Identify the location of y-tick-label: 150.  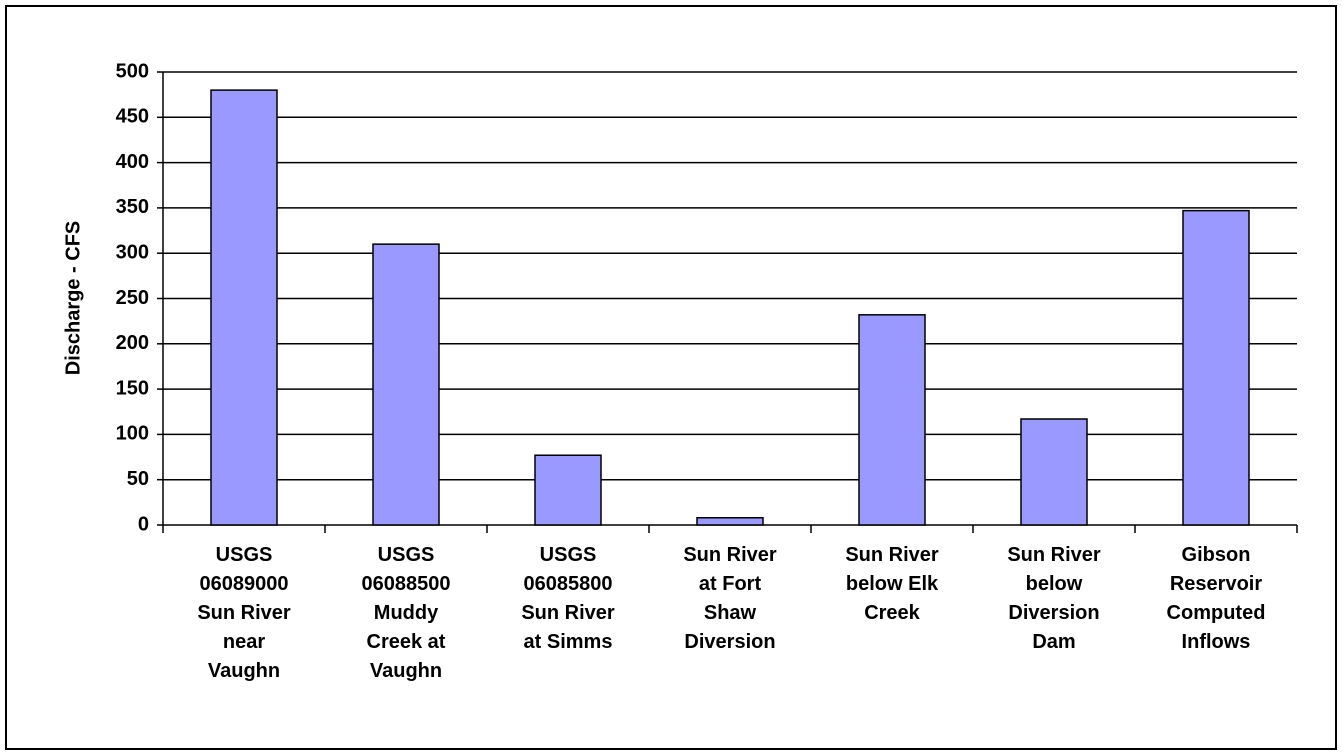
(132, 388).